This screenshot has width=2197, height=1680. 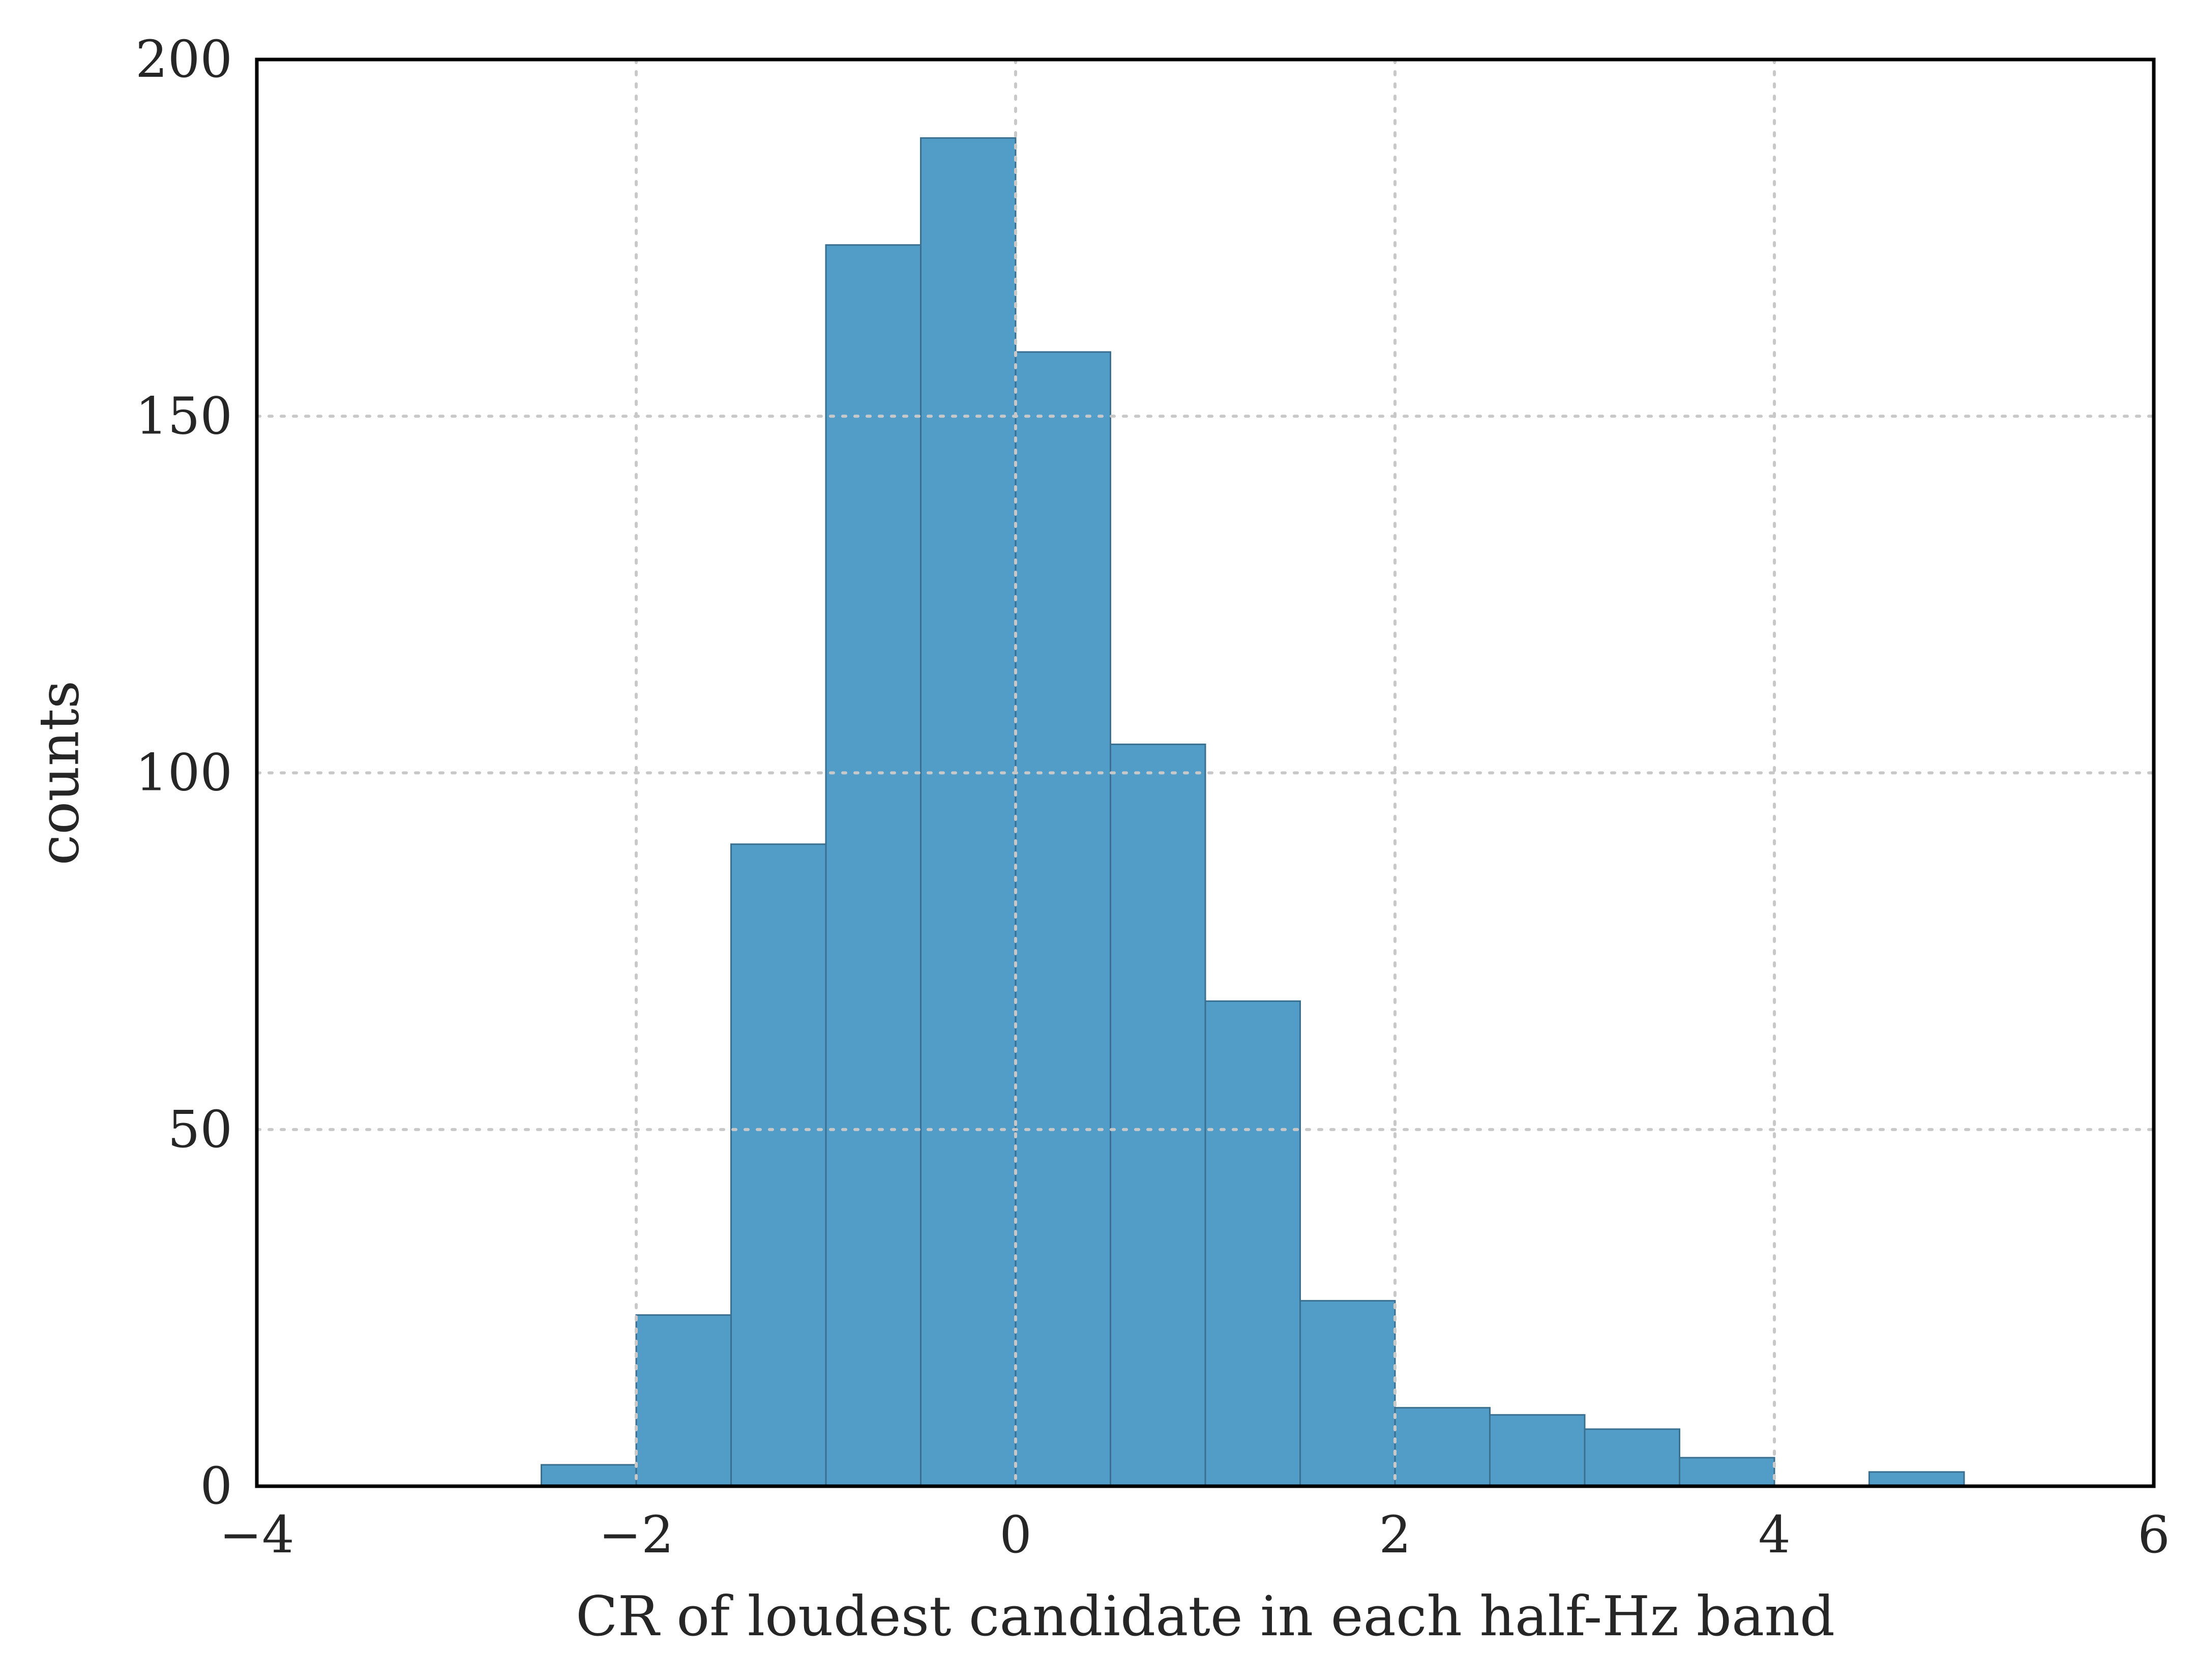 What do you see at coordinates (59, 773) in the screenshot?
I see `y-axis-label: counts` at bounding box center [59, 773].